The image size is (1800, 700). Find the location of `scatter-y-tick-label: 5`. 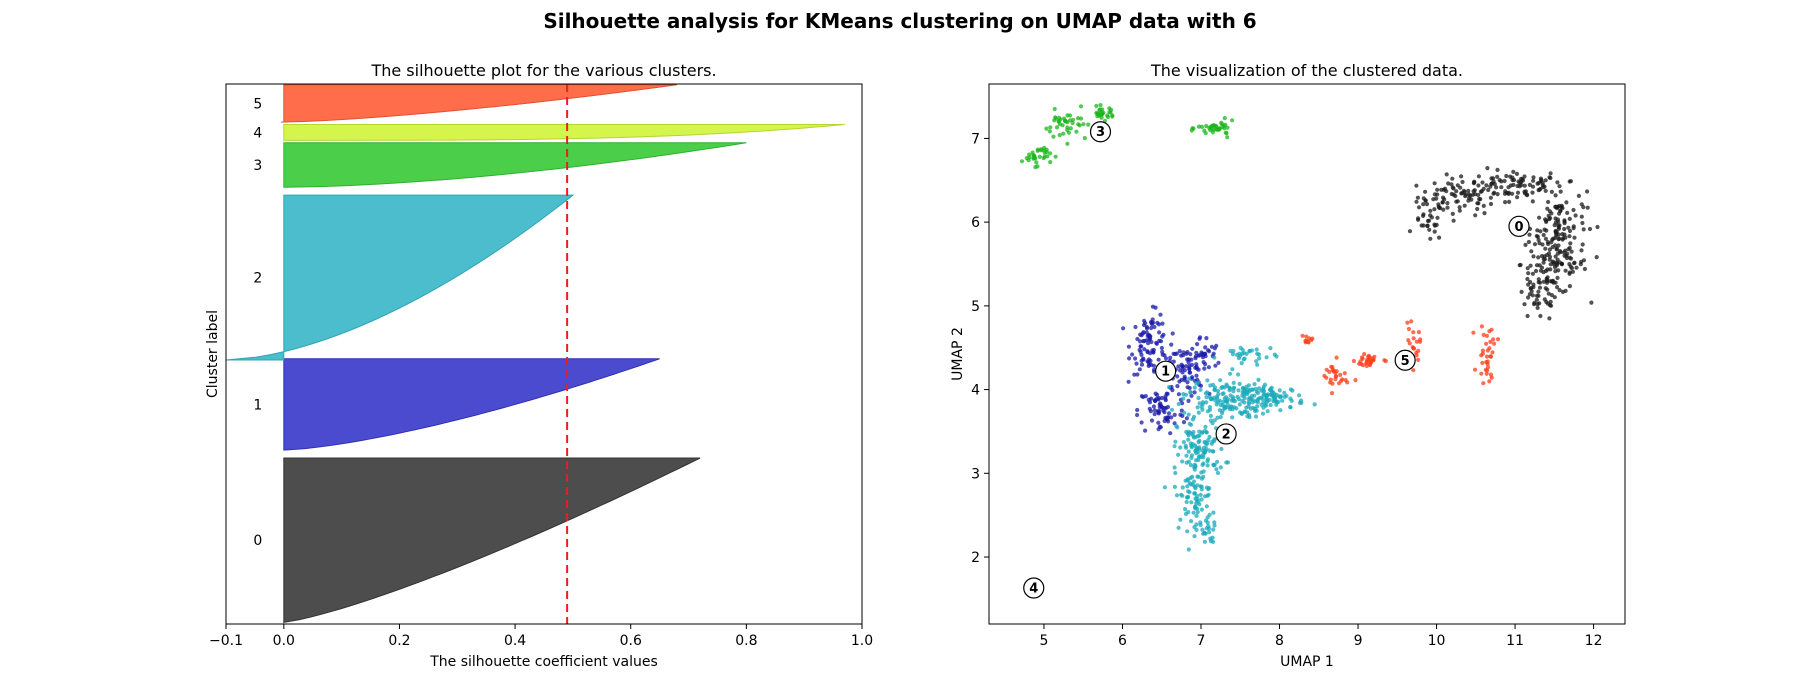

scatter-y-tick-label: 5 is located at coordinates (975, 307).